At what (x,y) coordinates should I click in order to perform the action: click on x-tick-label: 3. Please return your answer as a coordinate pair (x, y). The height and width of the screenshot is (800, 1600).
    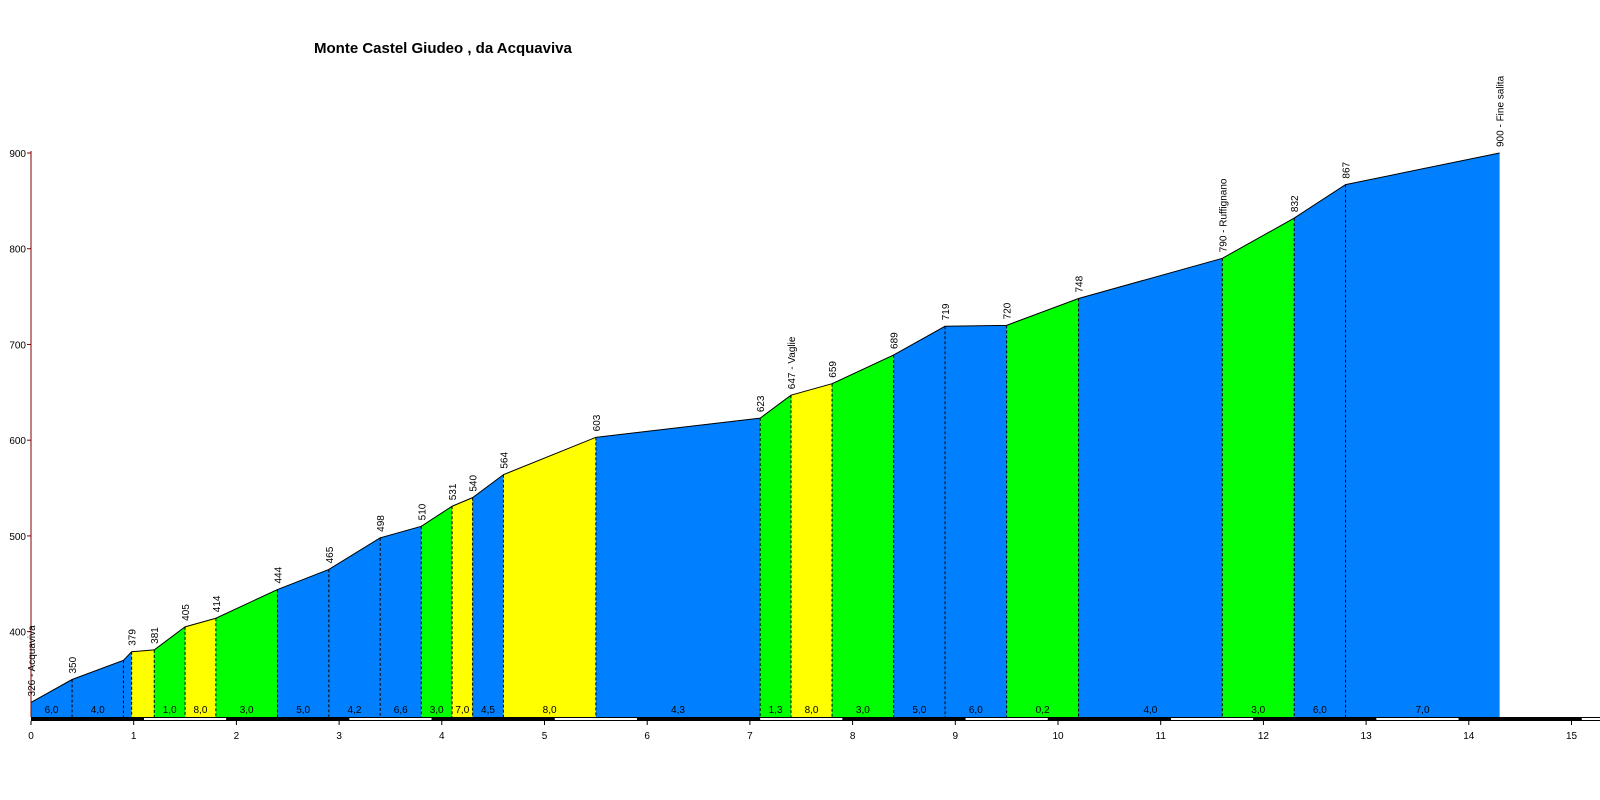
    Looking at the image, I should click on (339, 736).